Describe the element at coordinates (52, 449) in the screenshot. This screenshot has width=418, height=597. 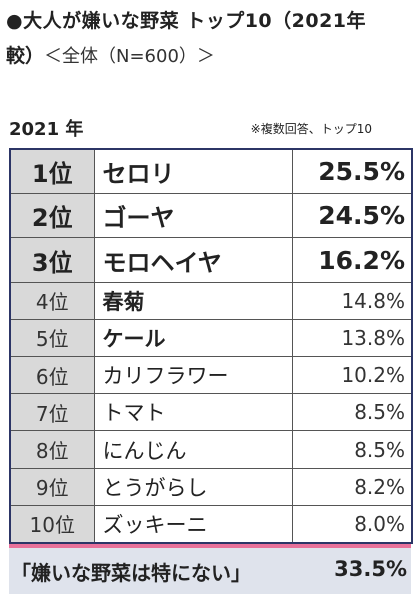
I see `rank-cell: 8位` at that location.